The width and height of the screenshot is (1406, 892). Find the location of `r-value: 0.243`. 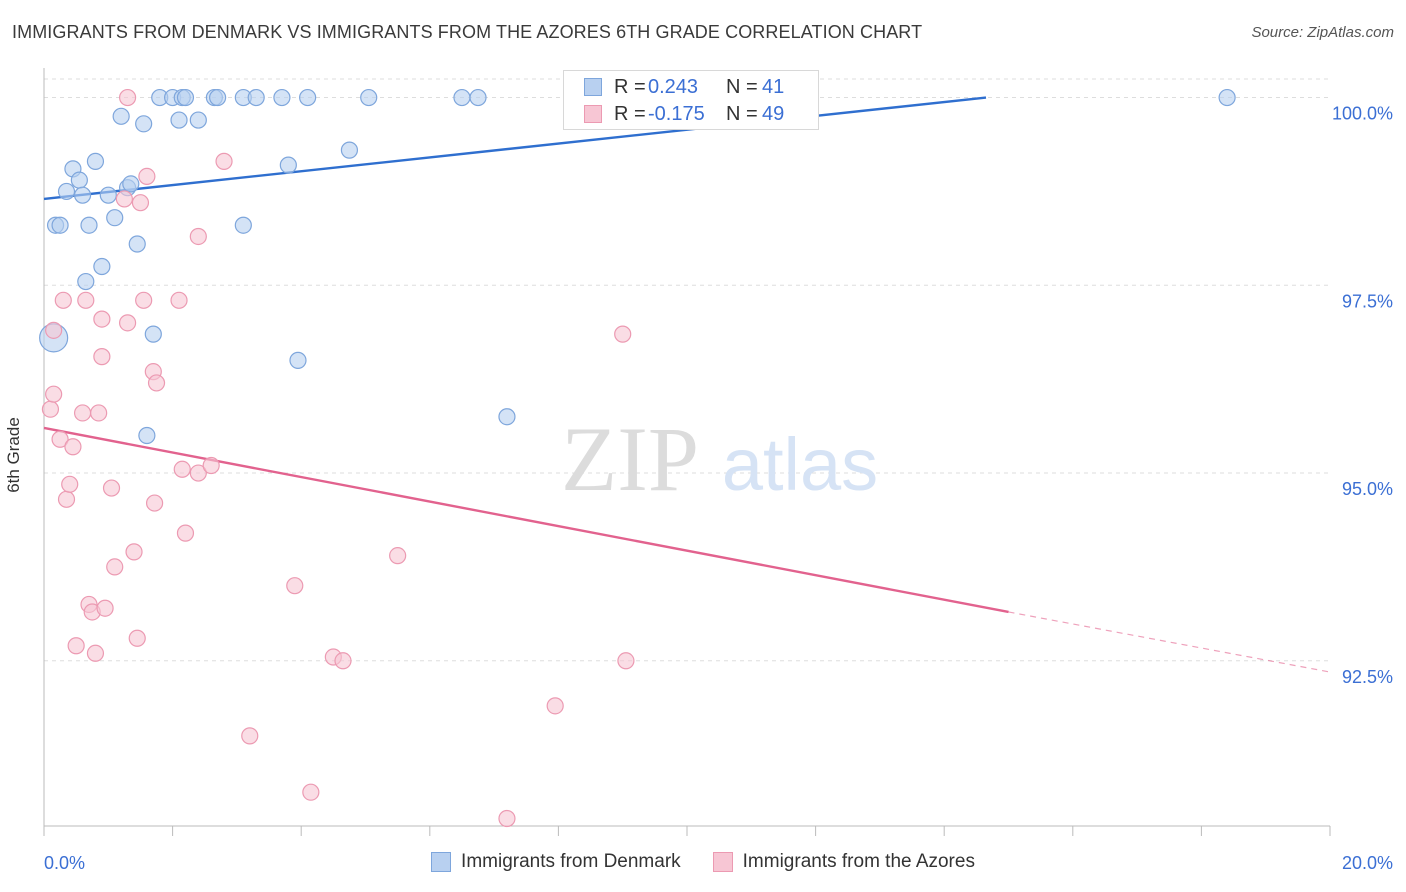

r-value: 0.243 is located at coordinates (673, 86).